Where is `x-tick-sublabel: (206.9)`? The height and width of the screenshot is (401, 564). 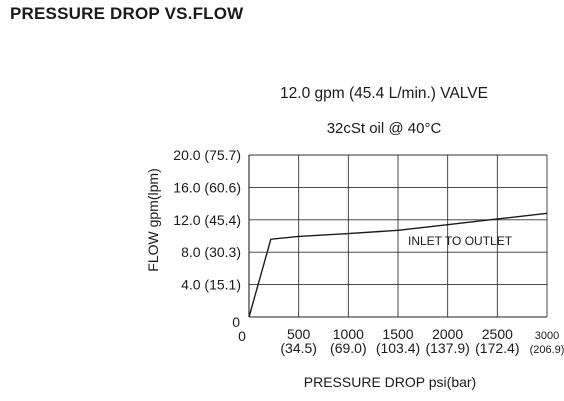
x-tick-sublabel: (206.9) is located at coordinates (547, 350).